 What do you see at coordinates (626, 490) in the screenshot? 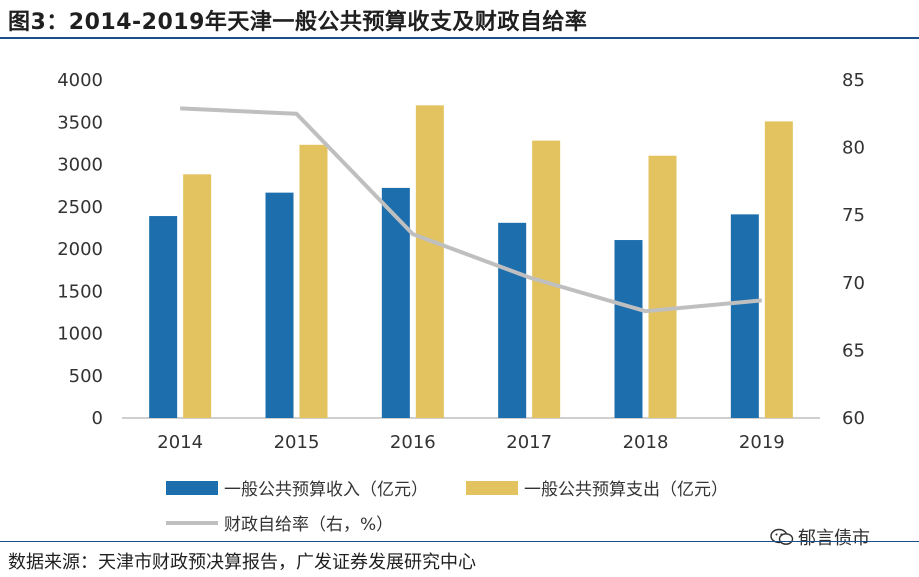
I see `legend-label-expenditure: 一般公共预算支出（亿元）` at bounding box center [626, 490].